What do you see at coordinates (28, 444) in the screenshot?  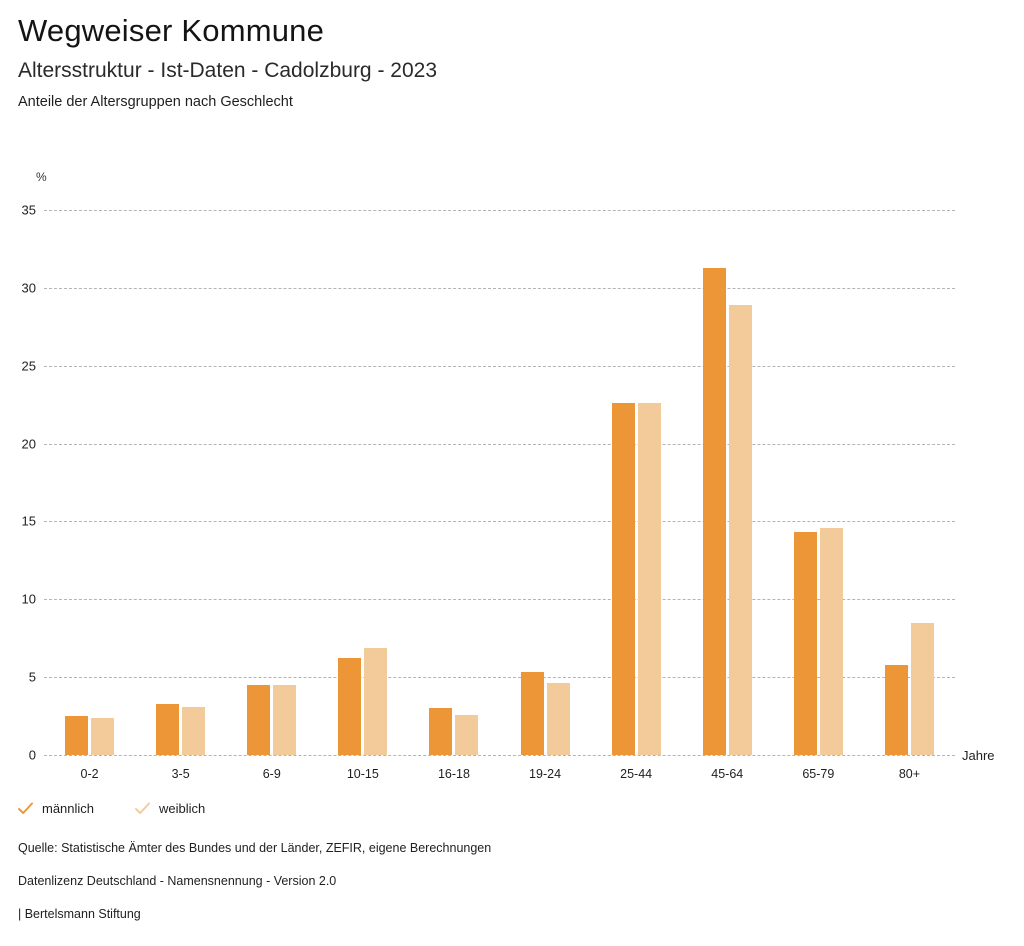 I see `y-axis-tick-label: 20` at bounding box center [28, 444].